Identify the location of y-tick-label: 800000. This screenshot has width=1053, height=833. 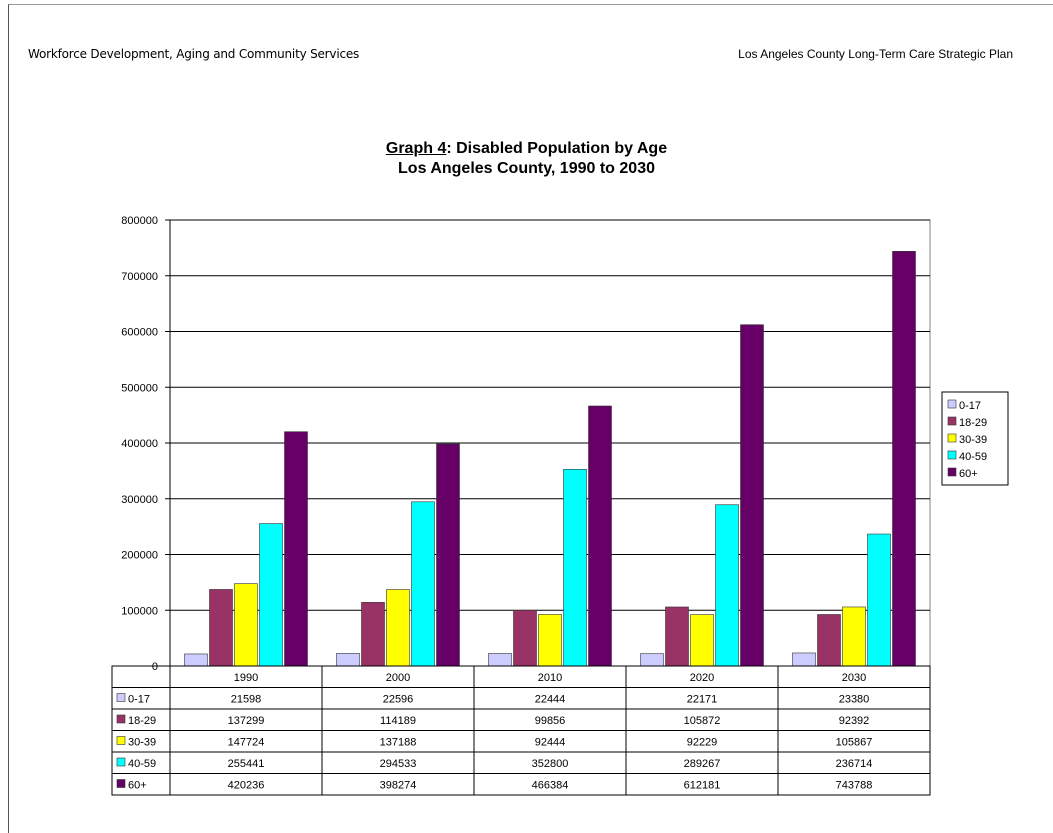
(139, 221).